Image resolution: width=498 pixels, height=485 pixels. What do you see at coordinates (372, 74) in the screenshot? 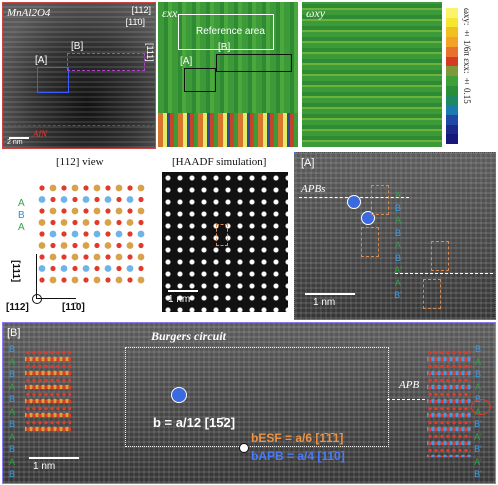
I see `rotation-map-wxy: ωxy` at bounding box center [372, 74].